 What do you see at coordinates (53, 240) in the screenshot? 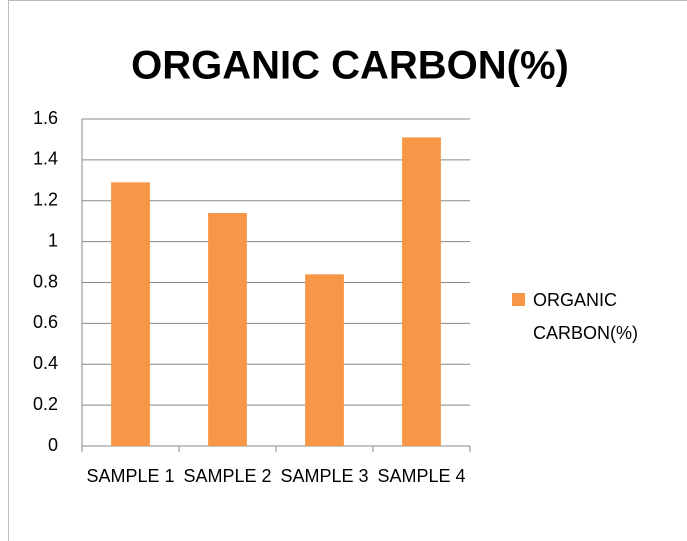
I see `y-tick-label: 1` at bounding box center [53, 240].